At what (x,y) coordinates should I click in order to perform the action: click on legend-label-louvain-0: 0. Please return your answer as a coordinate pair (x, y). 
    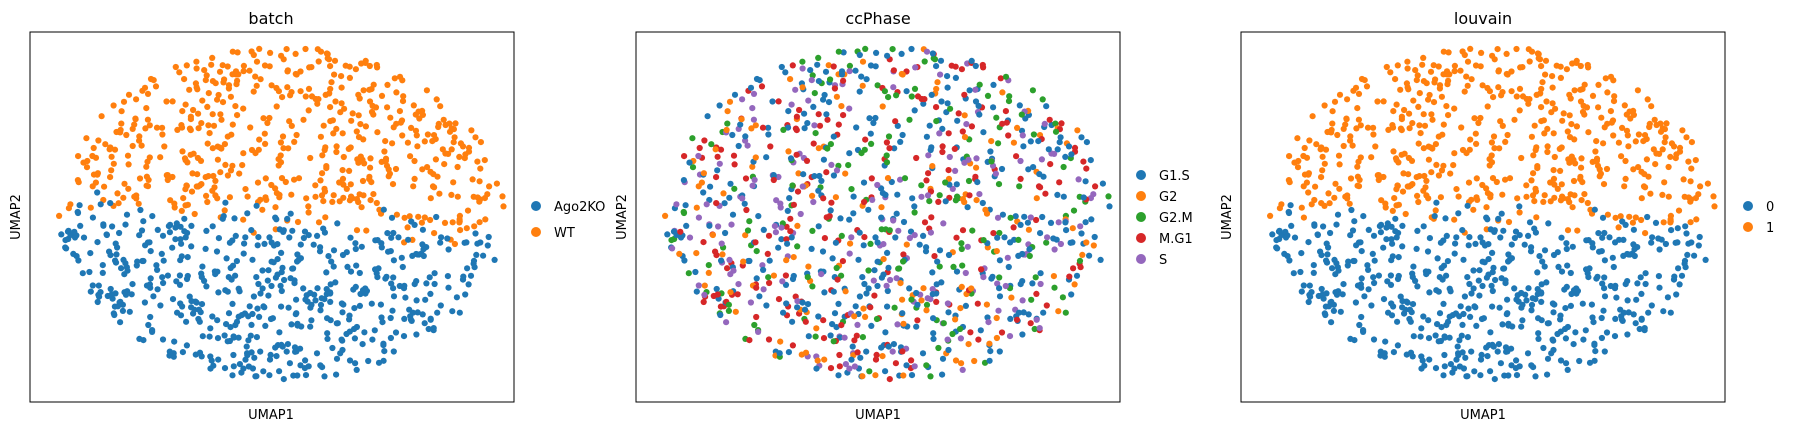
    Looking at the image, I should click on (1770, 207).